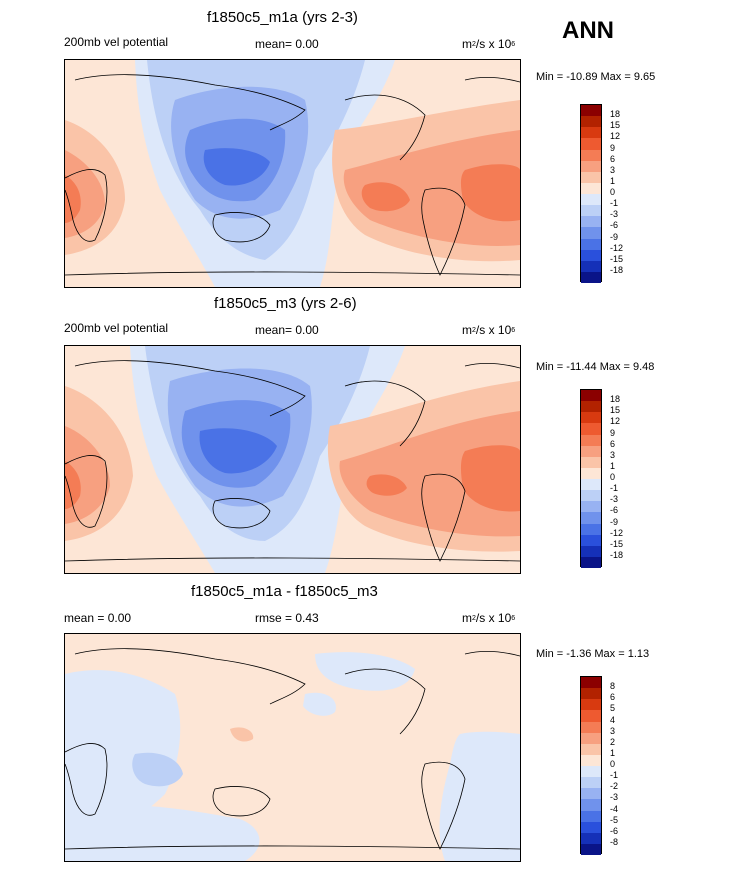 Image resolution: width=733 pixels, height=872 pixels. I want to click on panel1-colorbar-tick-label: 18, so click(615, 114).